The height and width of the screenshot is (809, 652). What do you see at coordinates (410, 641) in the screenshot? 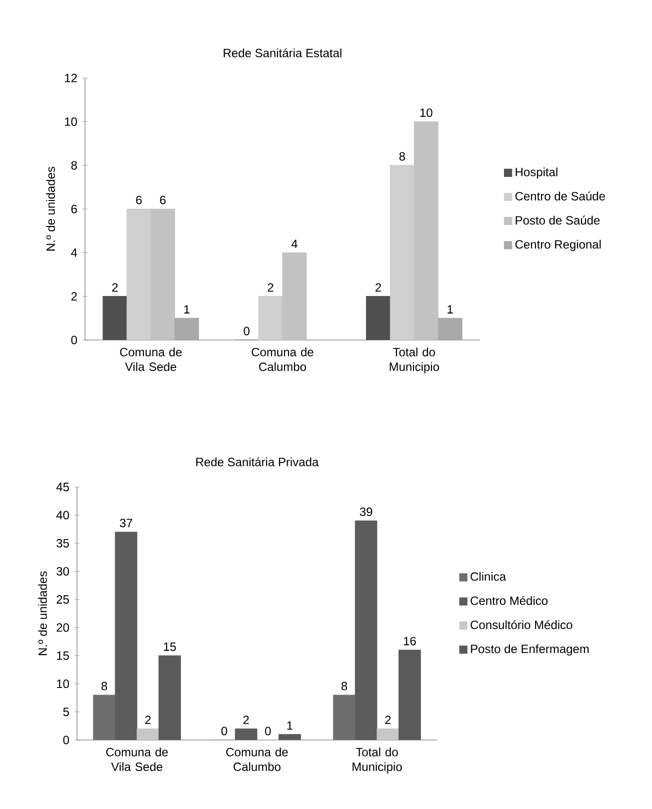
I see `data-label: 16` at bounding box center [410, 641].